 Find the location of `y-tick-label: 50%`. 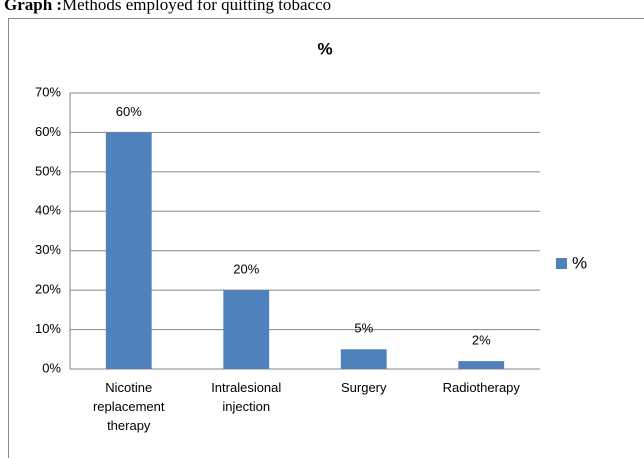

y-tick-label: 50% is located at coordinates (48, 170).